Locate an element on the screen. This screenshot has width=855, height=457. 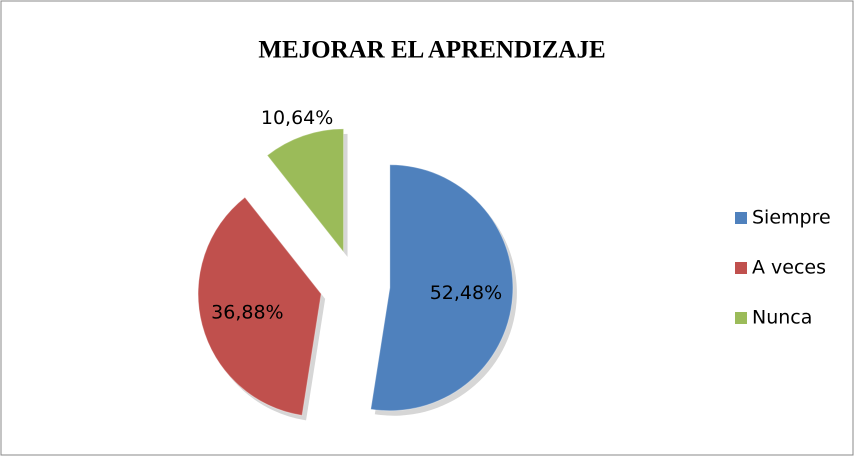
legend-label: Siempre is located at coordinates (791, 218).